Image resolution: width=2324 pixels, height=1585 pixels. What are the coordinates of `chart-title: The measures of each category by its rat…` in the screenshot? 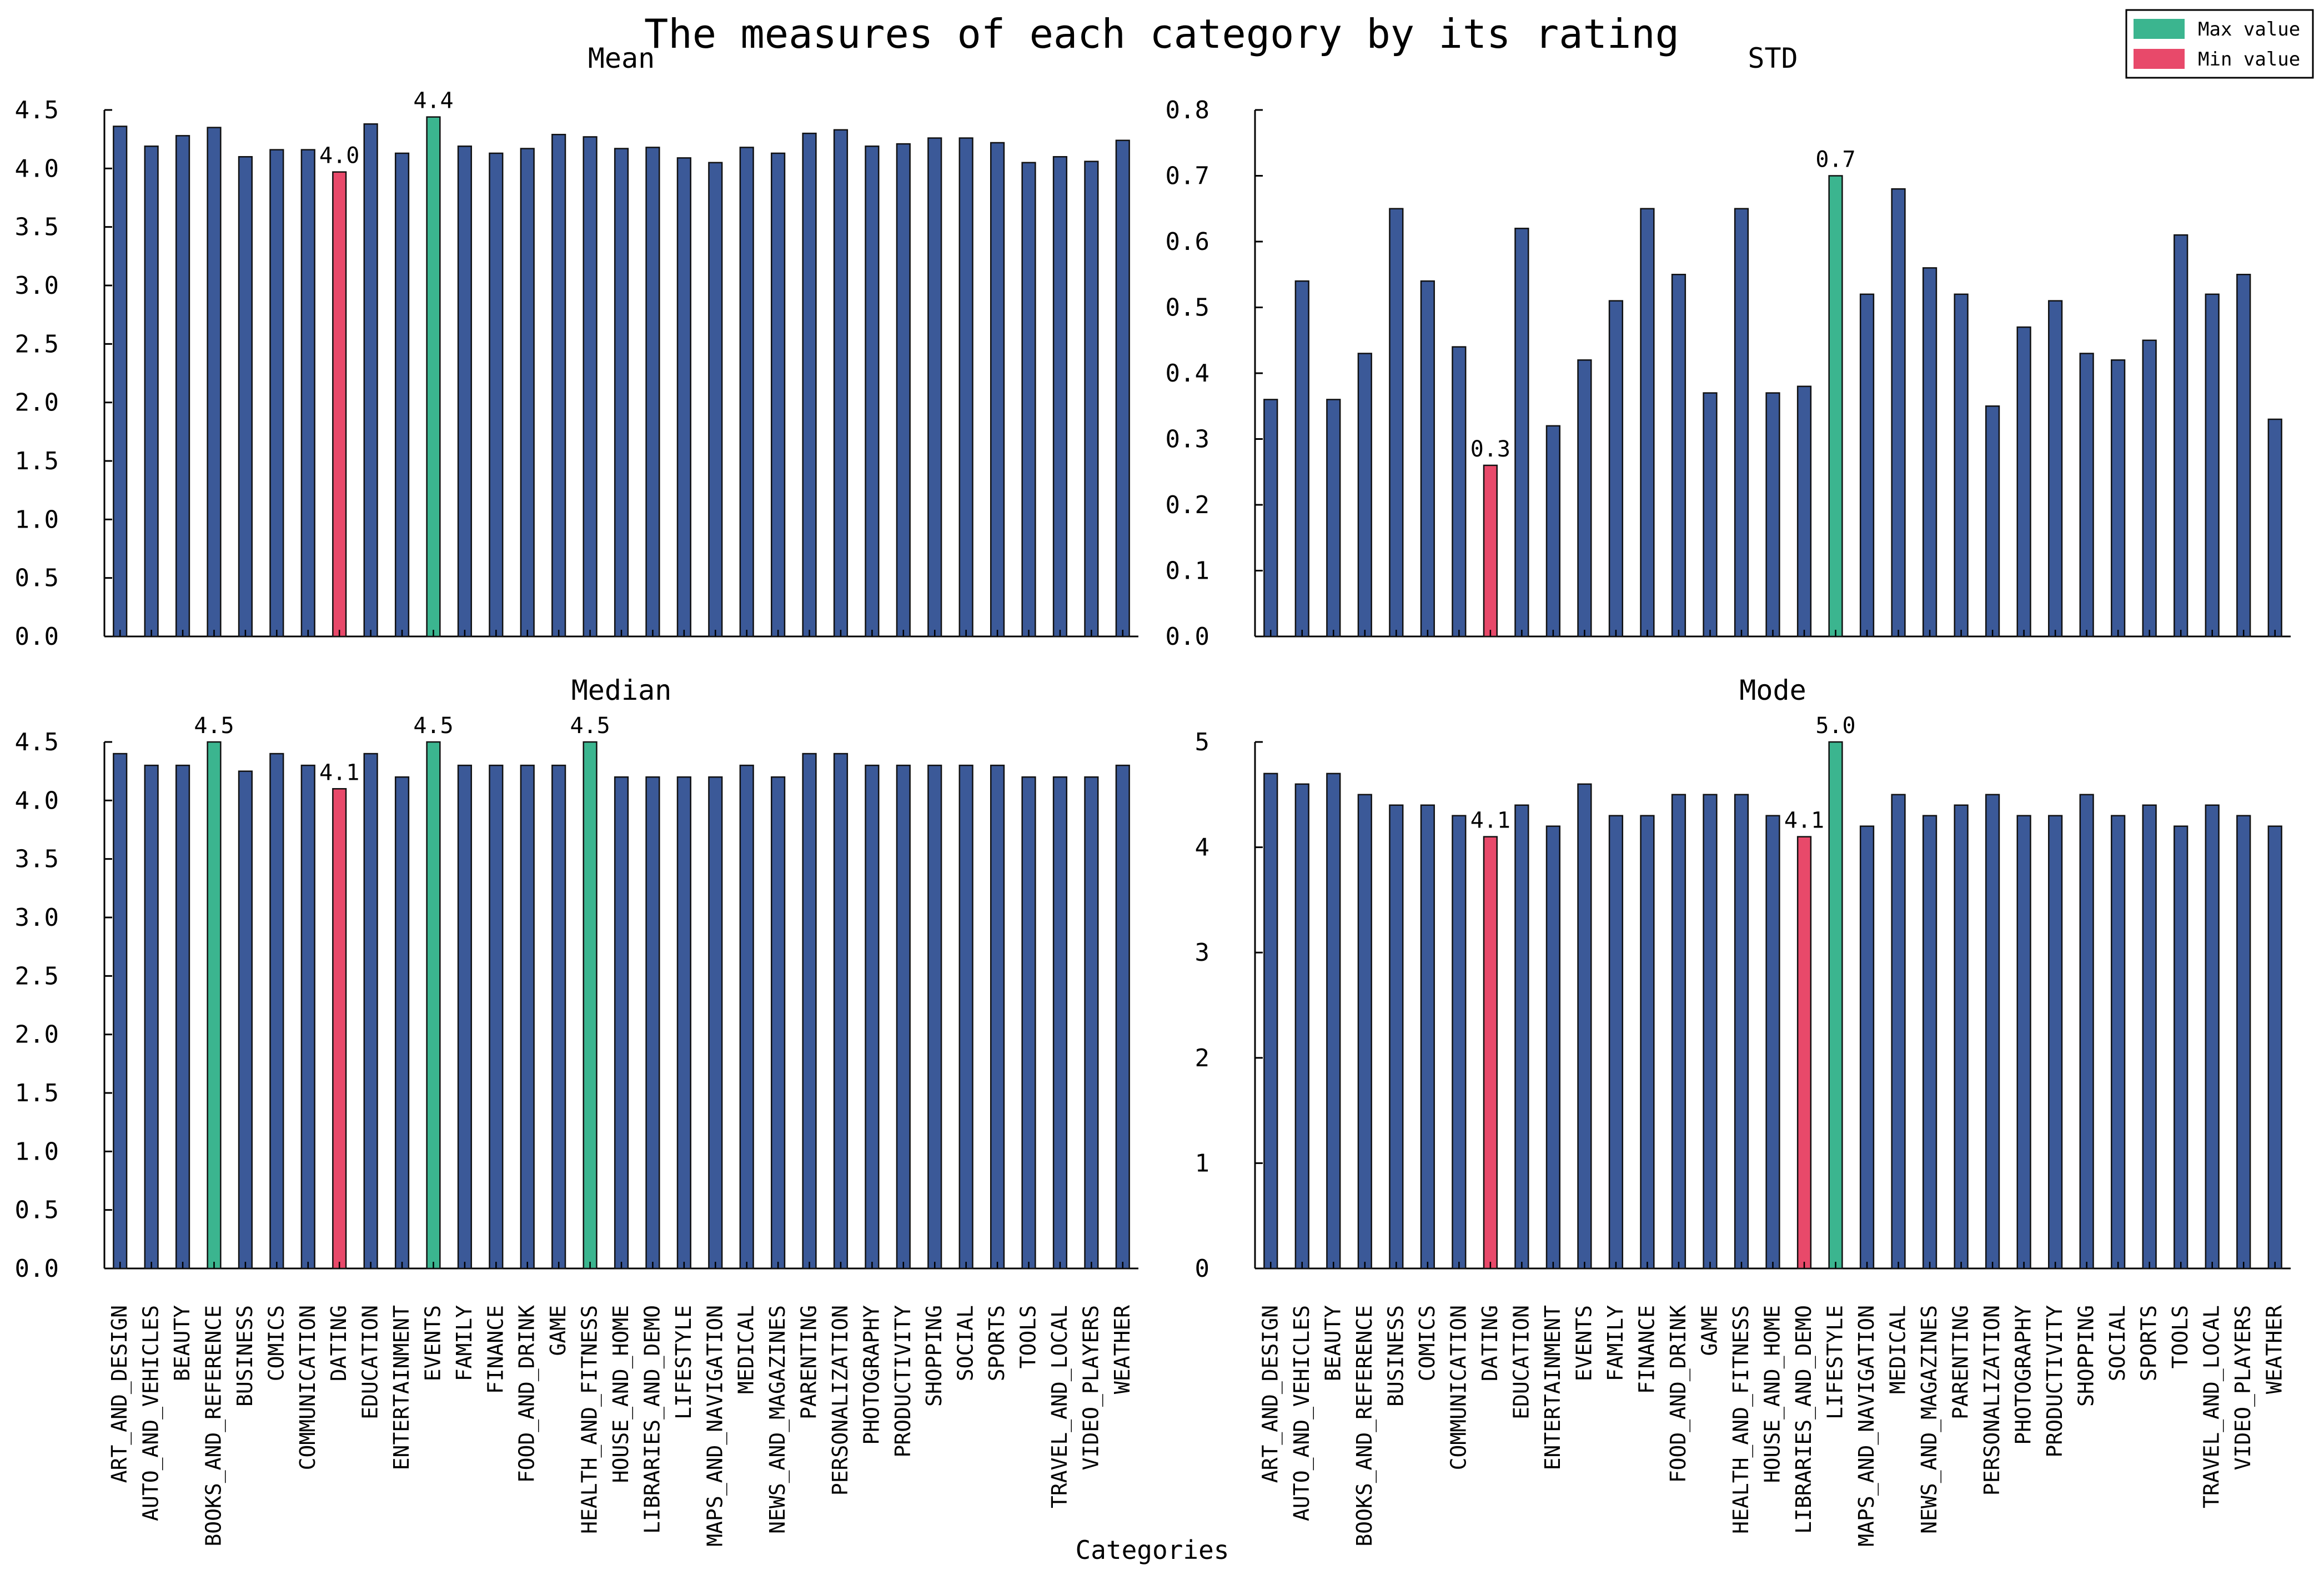 It's located at (1161, 34).